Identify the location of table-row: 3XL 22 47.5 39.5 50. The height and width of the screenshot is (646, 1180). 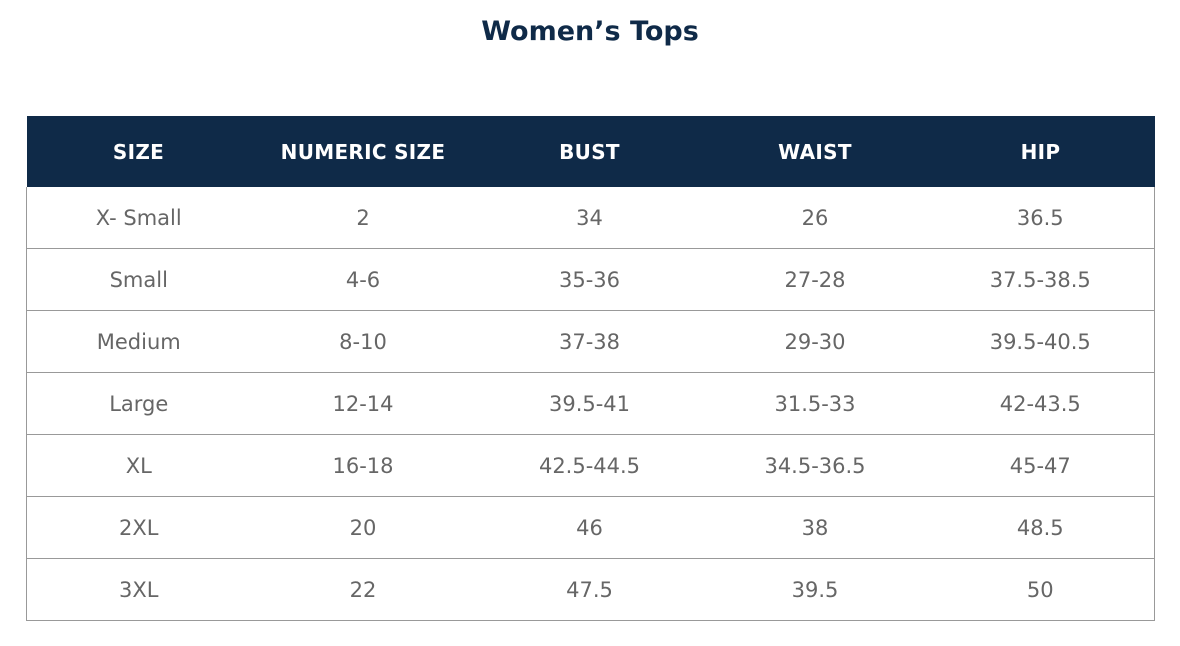
(590, 589).